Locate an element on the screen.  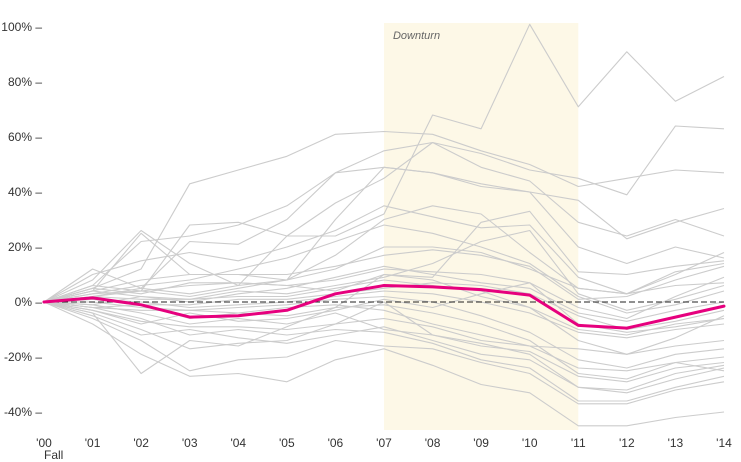
x-tick-label: '11 is located at coordinates (578, 443).